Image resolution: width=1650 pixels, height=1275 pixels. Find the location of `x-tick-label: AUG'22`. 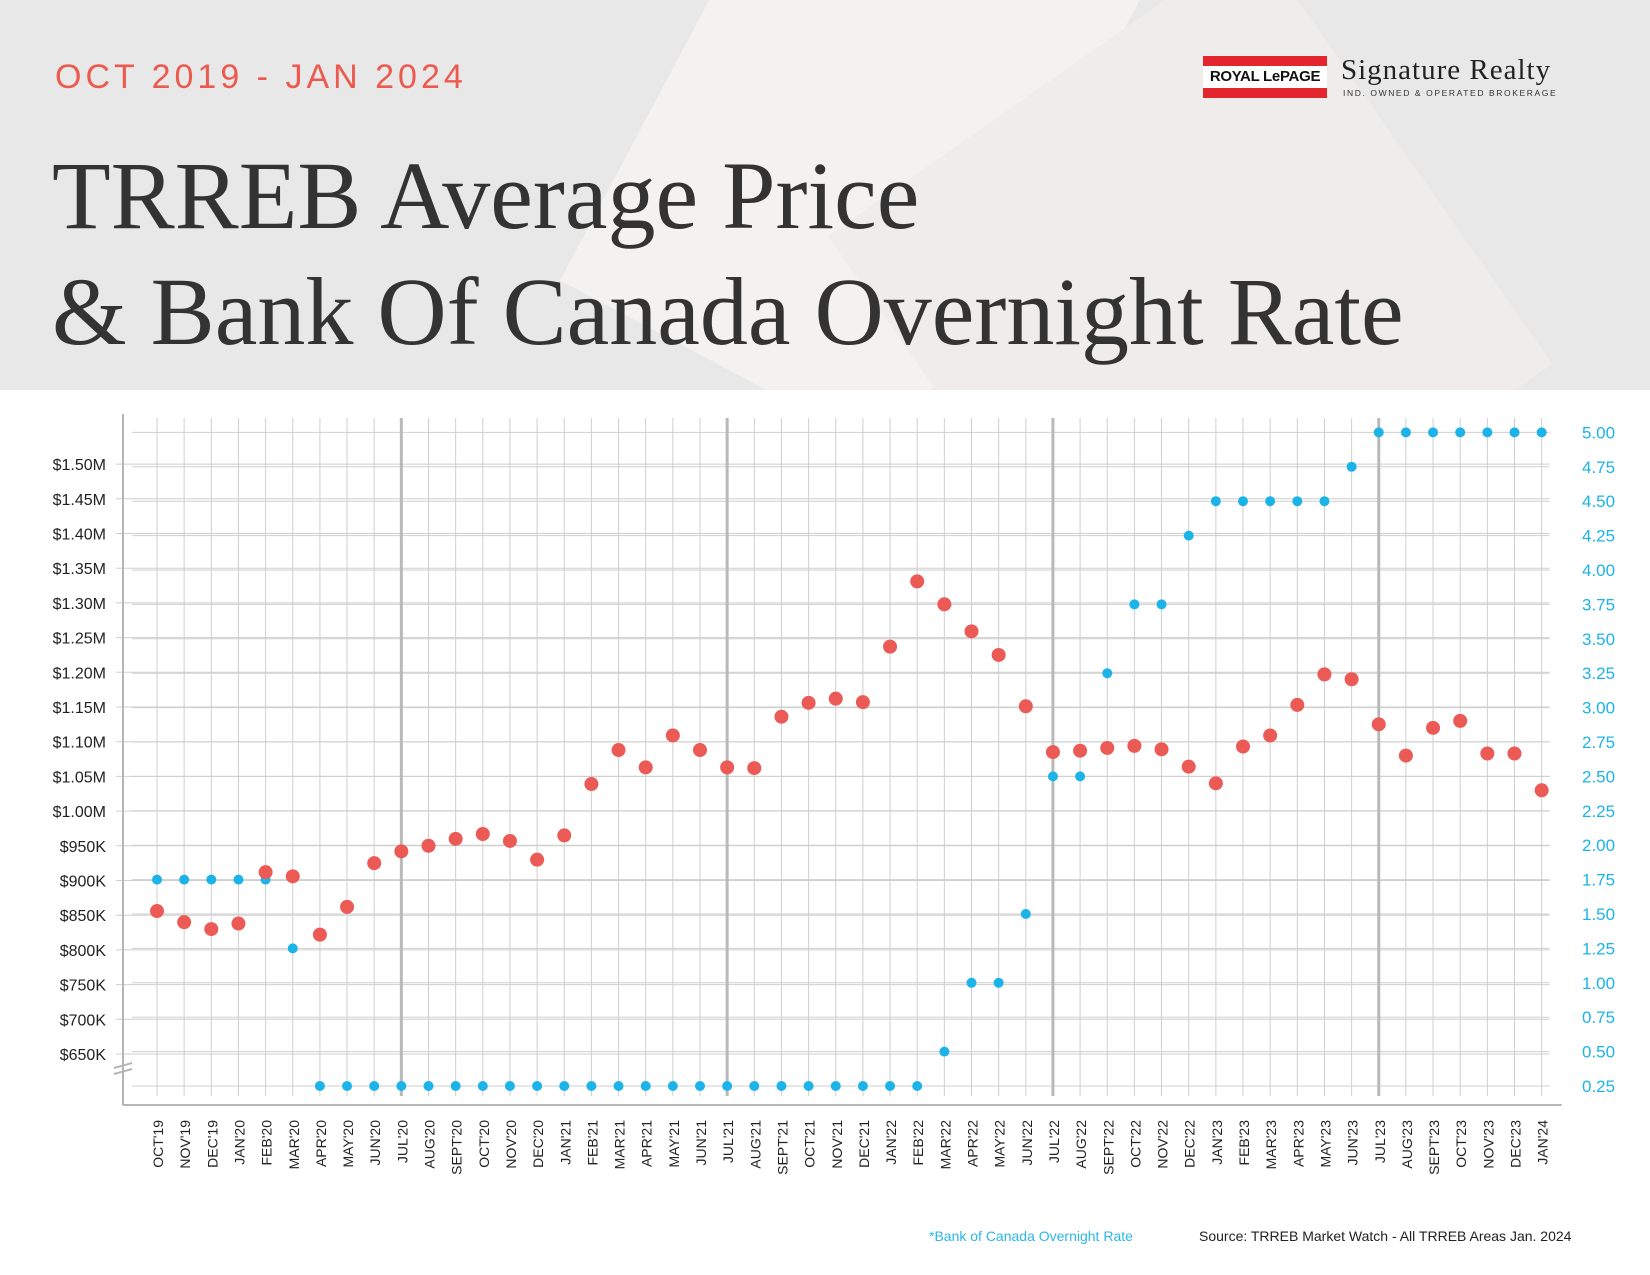

x-tick-label: AUG'22 is located at coordinates (1081, 1144).